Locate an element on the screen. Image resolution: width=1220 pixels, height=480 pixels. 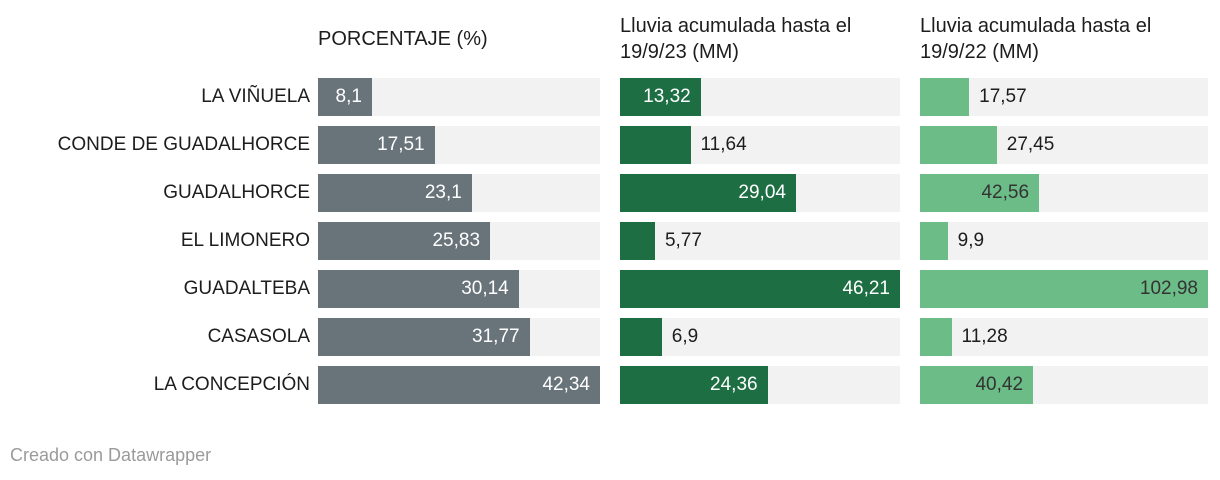
bar-track: 23,1 is located at coordinates (459, 193).